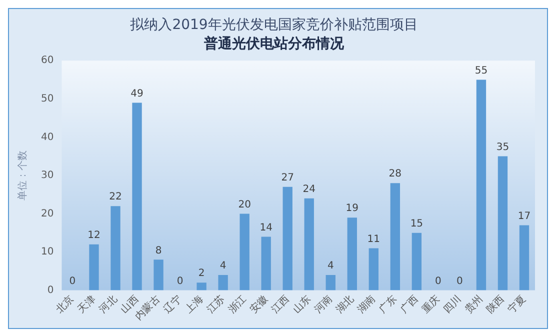  What do you see at coordinates (47, 137) in the screenshot?
I see `y-tick-label: 40` at bounding box center [47, 137].